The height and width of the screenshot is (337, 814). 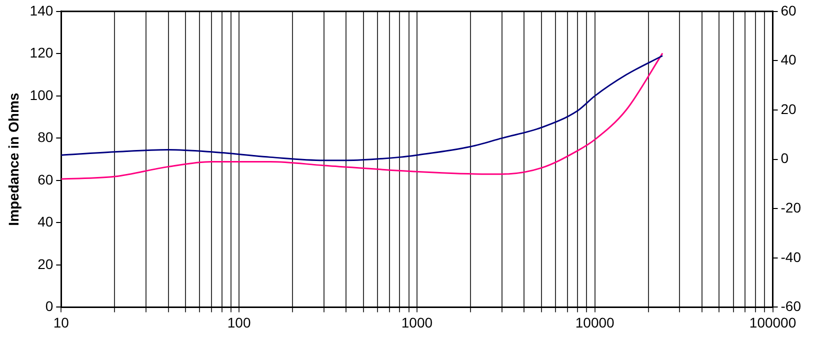 I want to click on y-axis-title: Impedance in Ohms, so click(x=13, y=159).